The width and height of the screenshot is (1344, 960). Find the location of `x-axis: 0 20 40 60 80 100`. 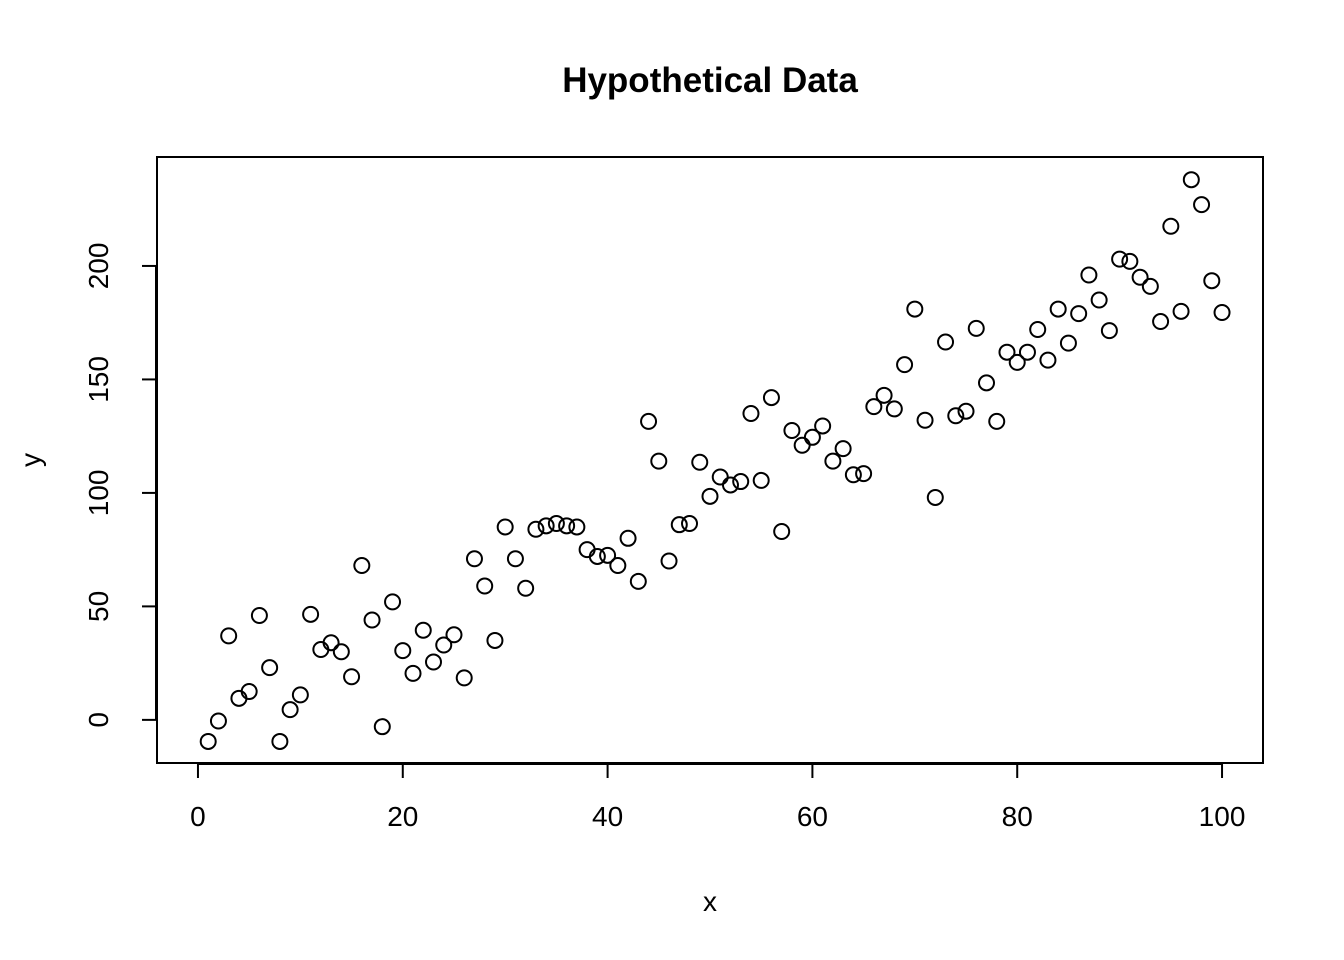

x-axis: 0 20 40 60 80 100 is located at coordinates (717, 797).